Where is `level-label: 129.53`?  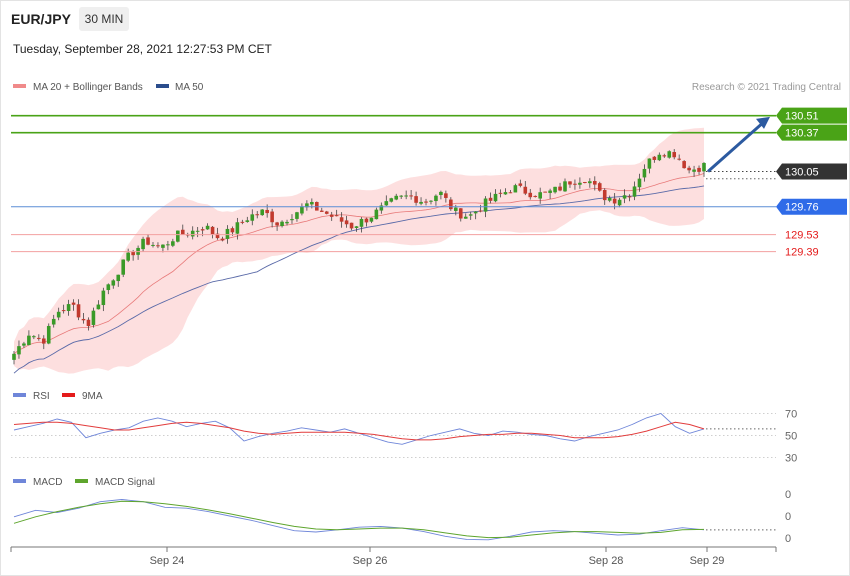 level-label: 129.53 is located at coordinates (802, 236).